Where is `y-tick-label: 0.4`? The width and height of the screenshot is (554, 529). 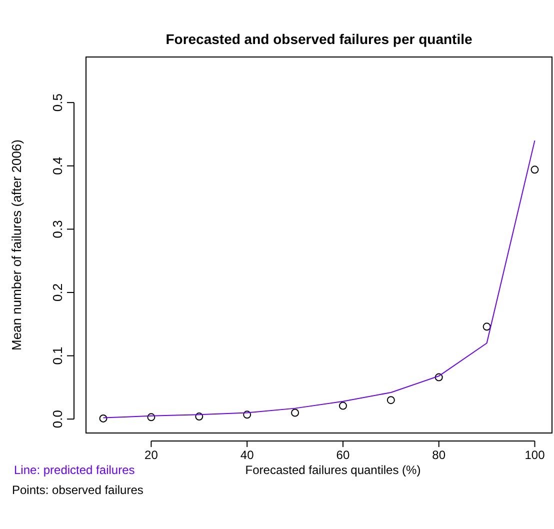
y-tick-label: 0.4 is located at coordinates (57, 165).